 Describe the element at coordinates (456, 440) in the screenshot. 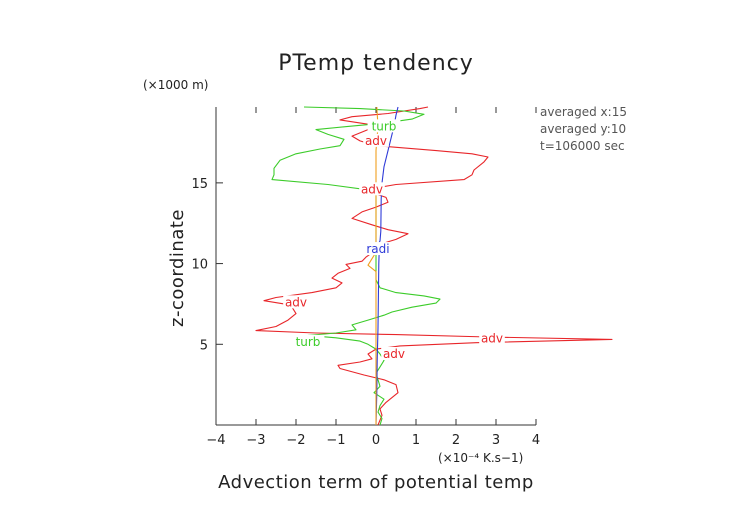

I see `x-tick-label-6: 2` at that location.